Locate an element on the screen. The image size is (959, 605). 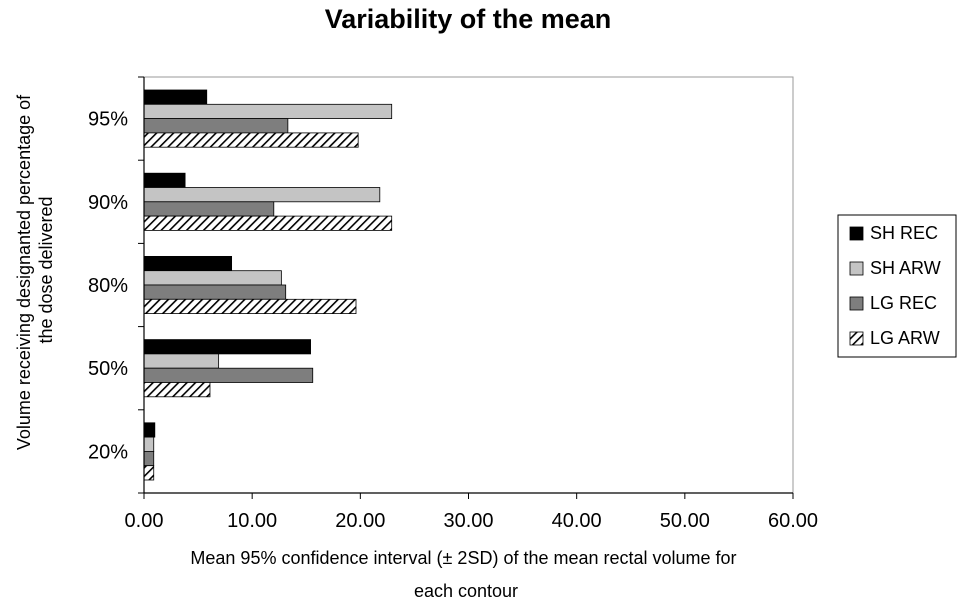
legend-label: LG REC is located at coordinates (903, 303).